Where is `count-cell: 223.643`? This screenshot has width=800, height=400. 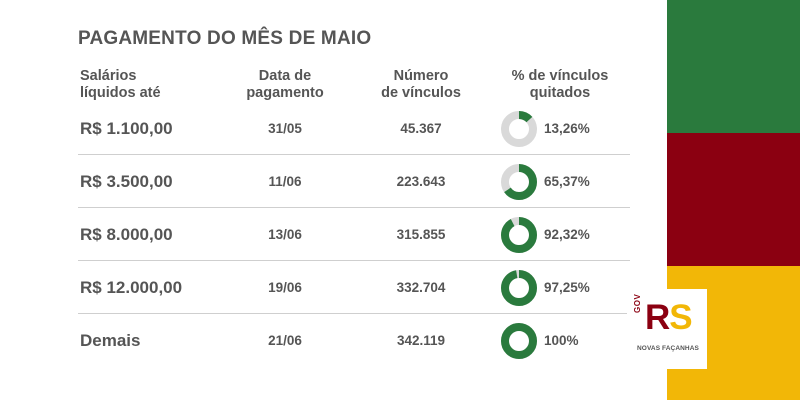 count-cell: 223.643 is located at coordinates (421, 181).